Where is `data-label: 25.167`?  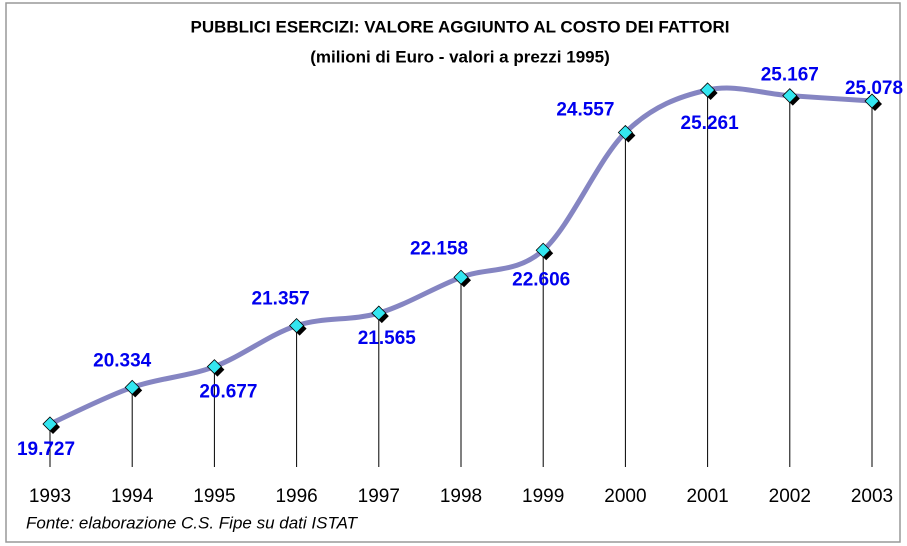 data-label: 25.167 is located at coordinates (790, 75).